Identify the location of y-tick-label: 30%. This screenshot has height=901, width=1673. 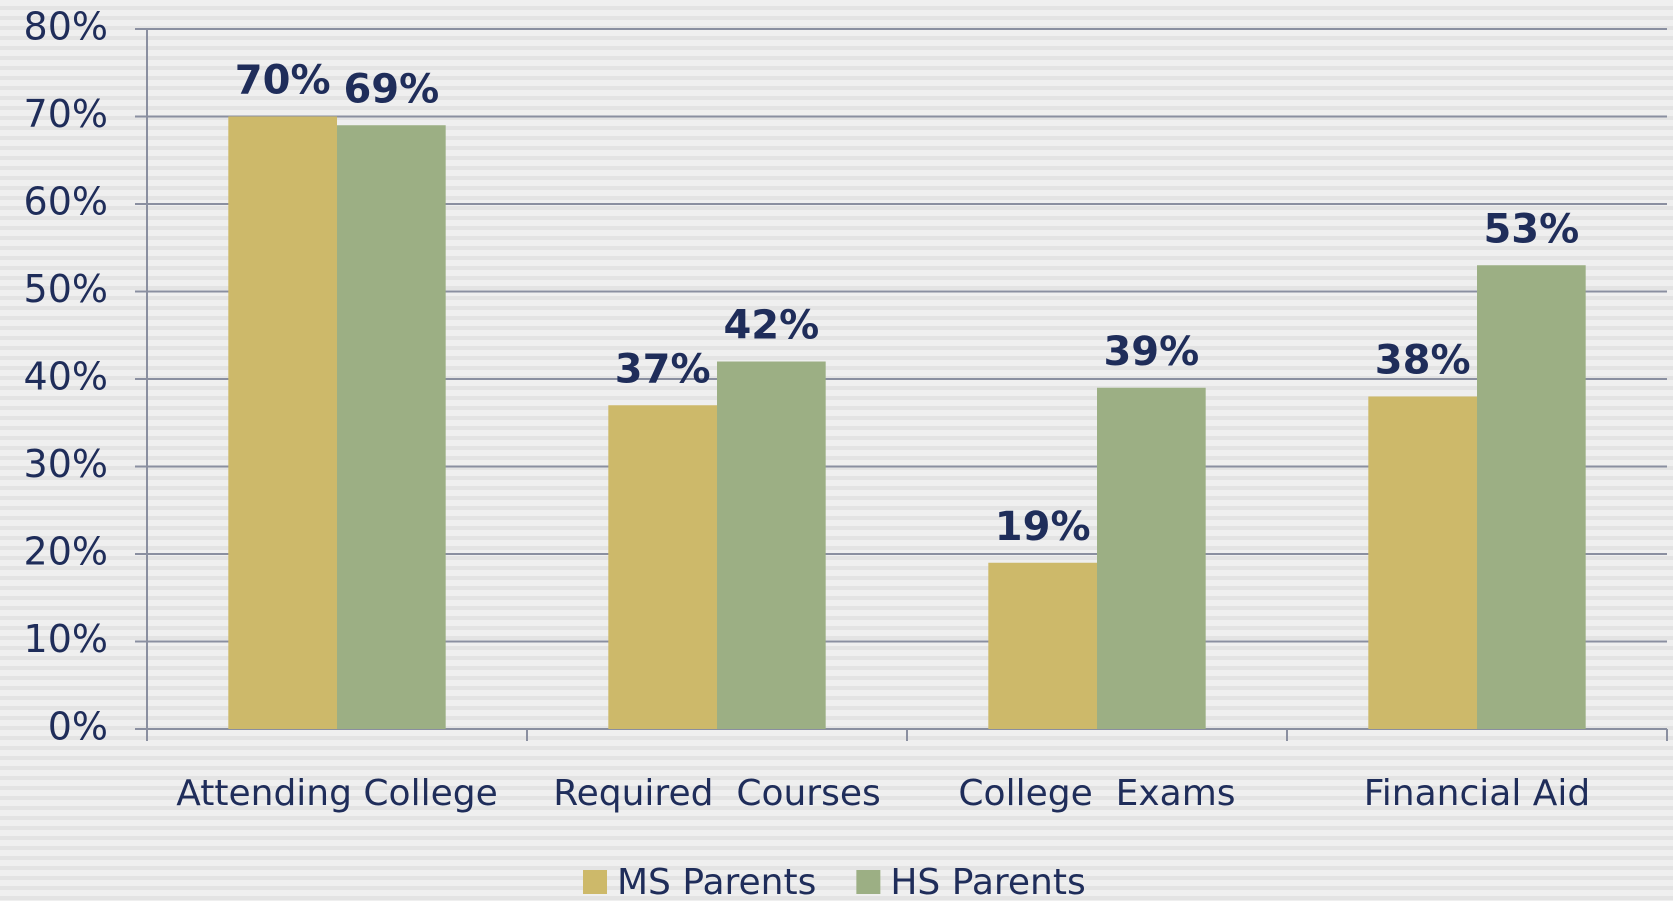
(66, 464).